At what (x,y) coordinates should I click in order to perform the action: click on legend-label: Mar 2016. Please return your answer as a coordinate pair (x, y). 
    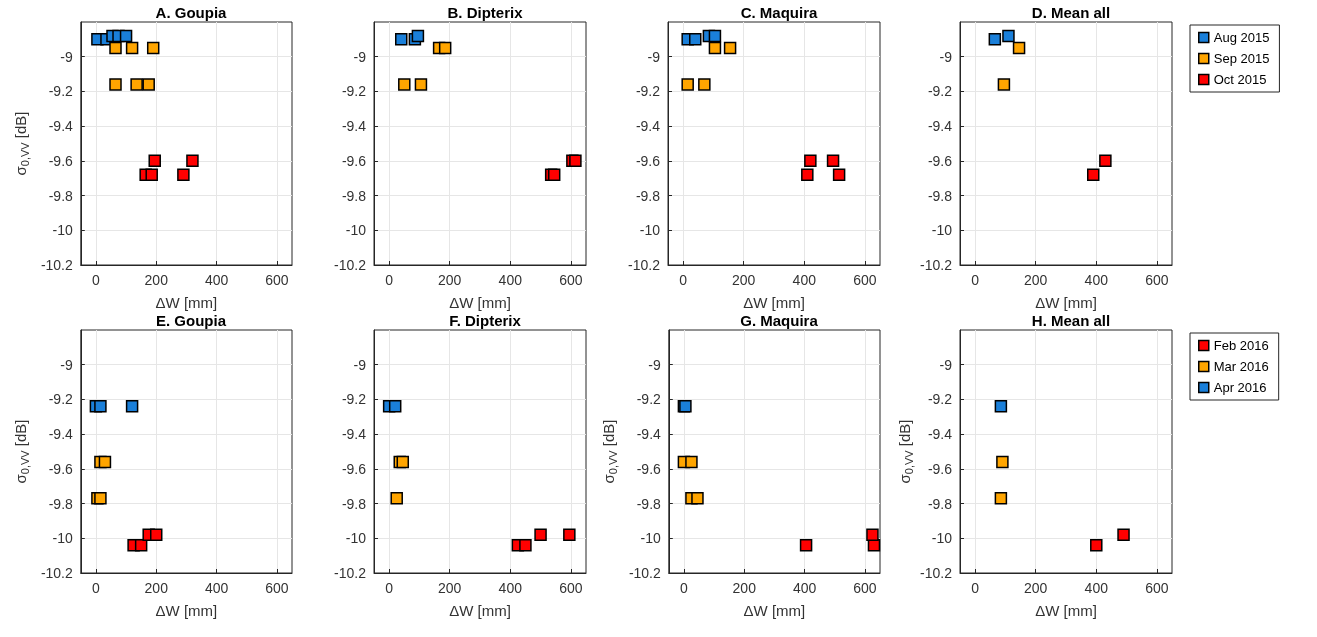
    Looking at the image, I should click on (1241, 366).